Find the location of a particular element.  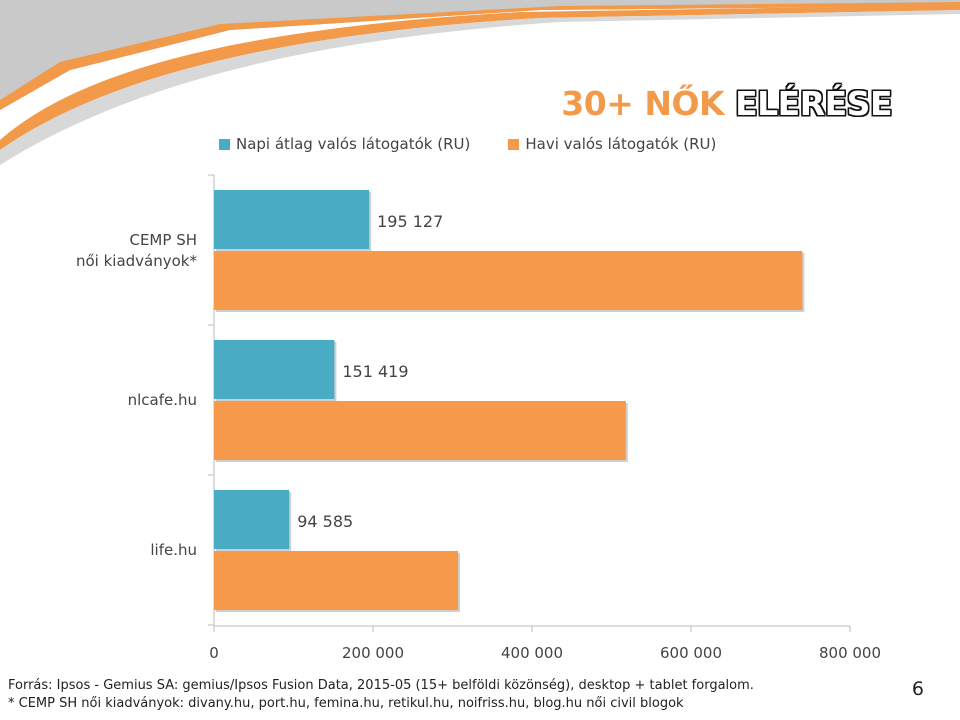

legend-label-series1: Napi átlag valós látogatók (RU) is located at coordinates (353, 144).